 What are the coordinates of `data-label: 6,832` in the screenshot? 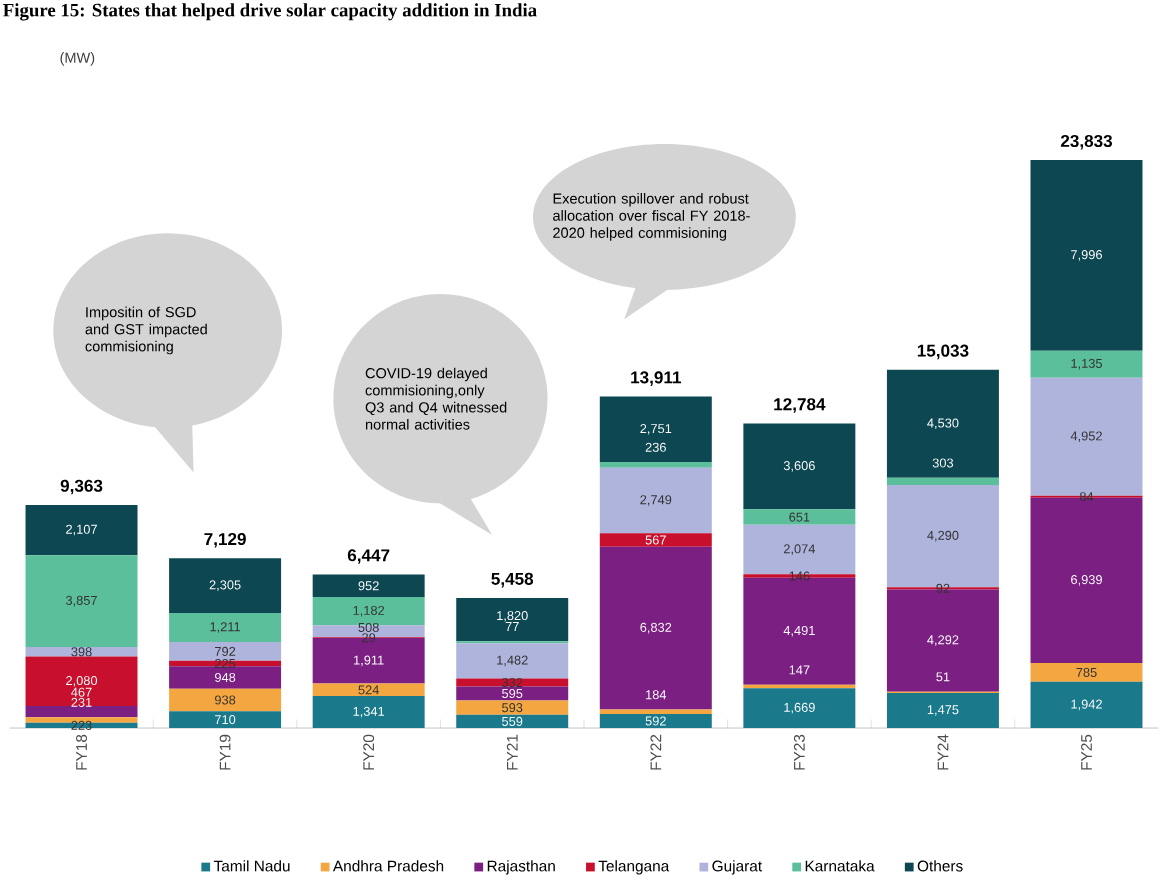 It's located at (656, 628).